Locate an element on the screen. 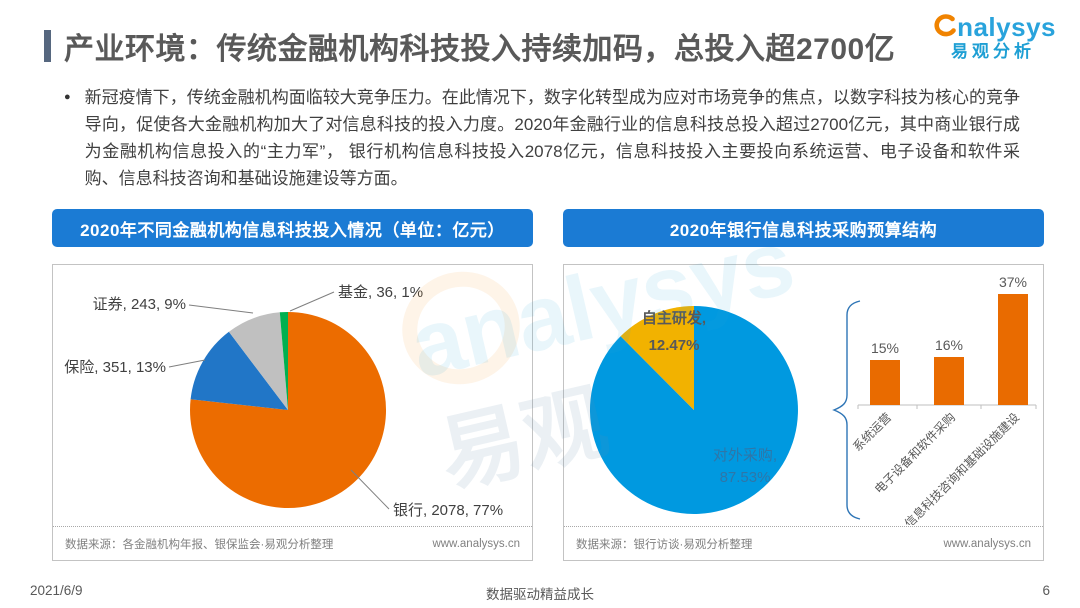  footer-date: 2021/6/9 is located at coordinates (56, 590).